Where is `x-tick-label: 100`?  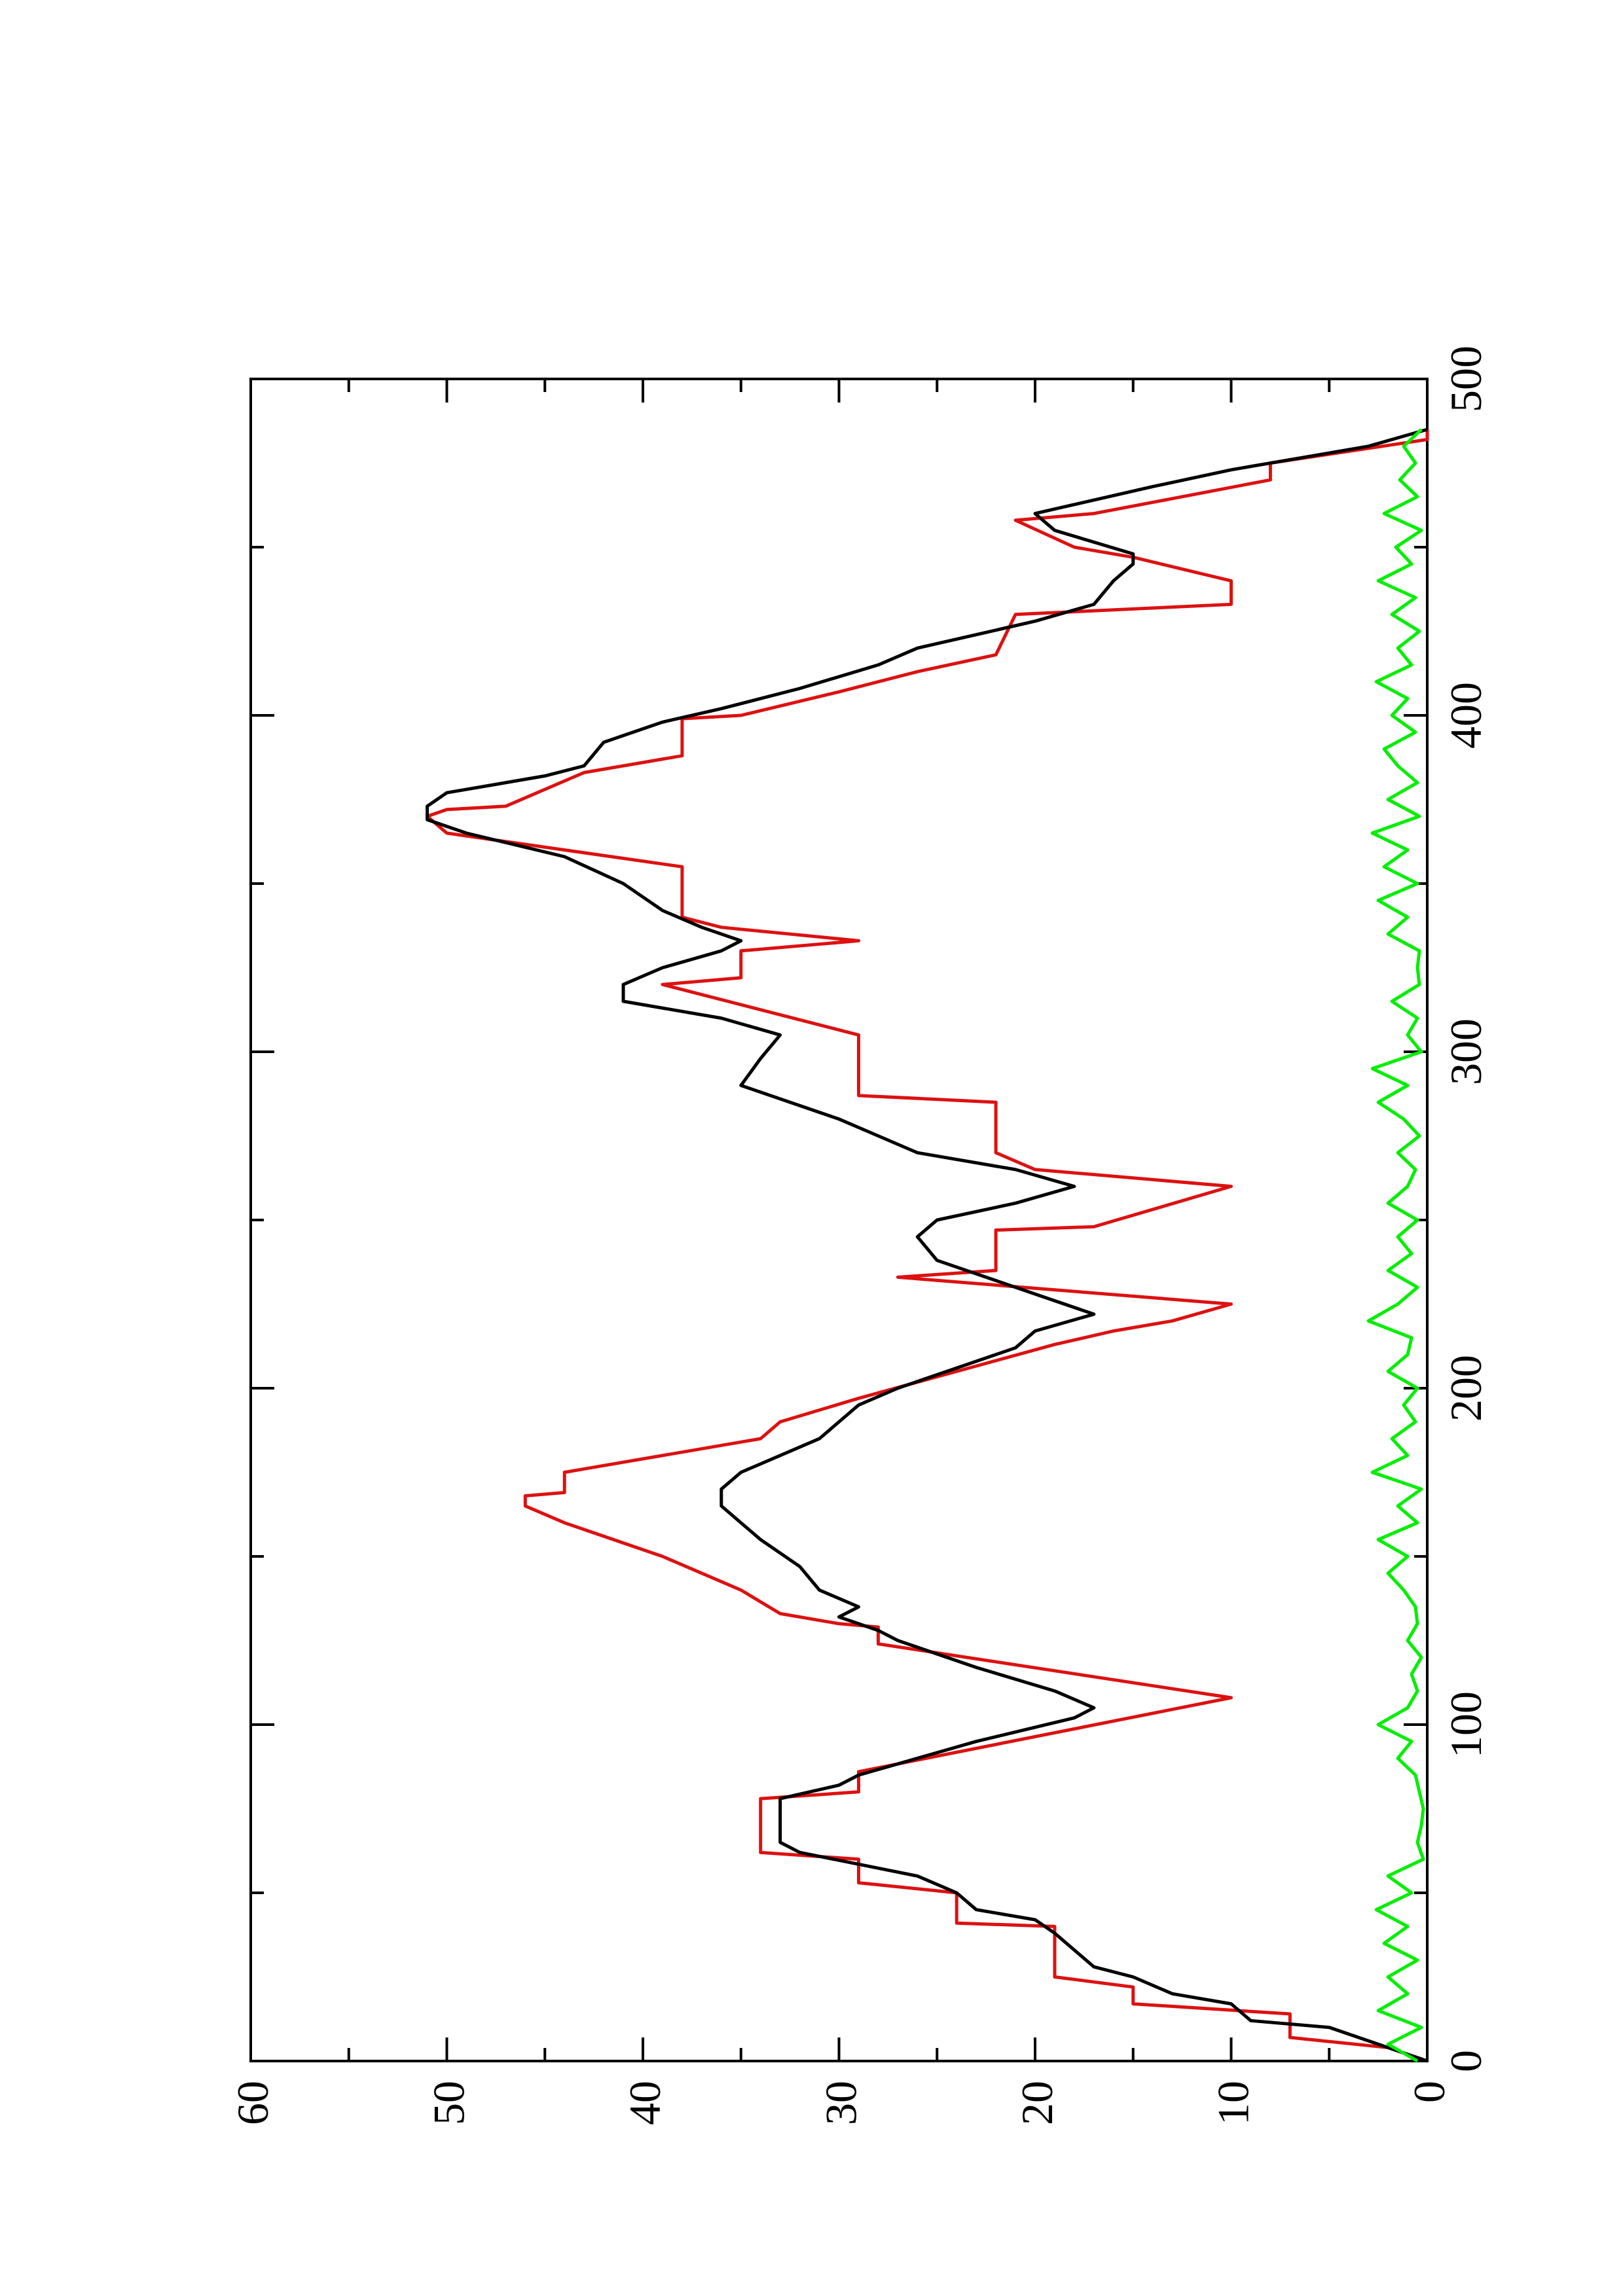 x-tick-label: 100 is located at coordinates (1466, 1724).